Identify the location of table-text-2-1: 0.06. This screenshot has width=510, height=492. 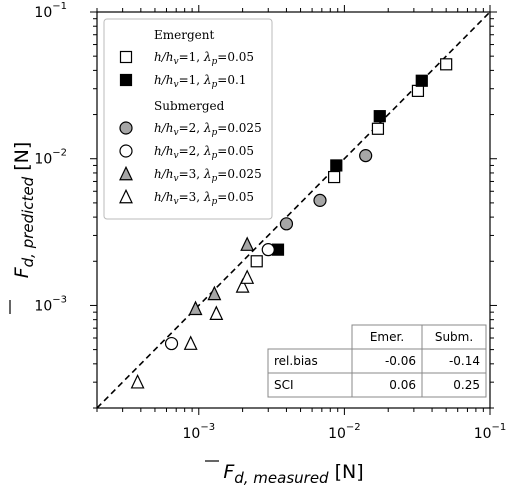
(402, 385).